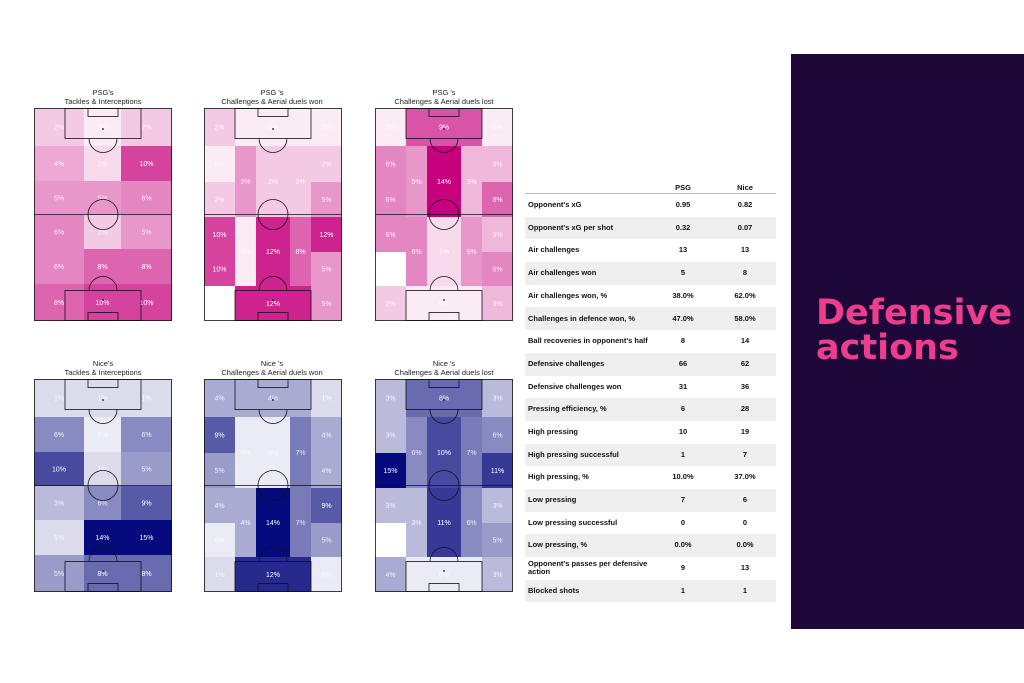  I want to click on heatmap-label: 11%, so click(444, 523).